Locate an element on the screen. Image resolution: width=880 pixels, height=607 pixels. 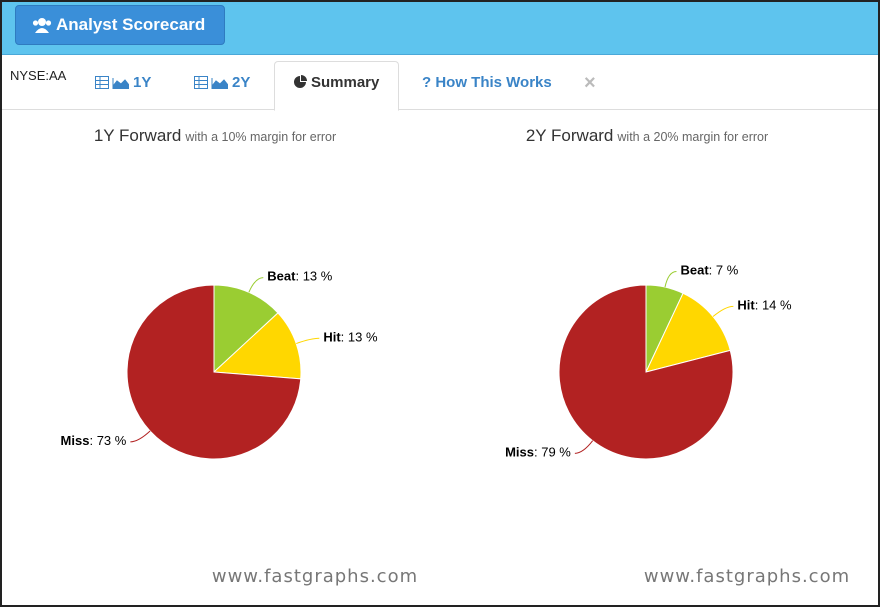
tab-1y: 1Y is located at coordinates (123, 82).